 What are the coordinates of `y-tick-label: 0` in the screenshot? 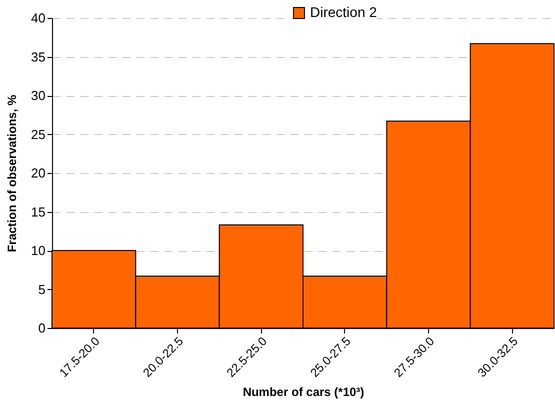 It's located at (42, 328).